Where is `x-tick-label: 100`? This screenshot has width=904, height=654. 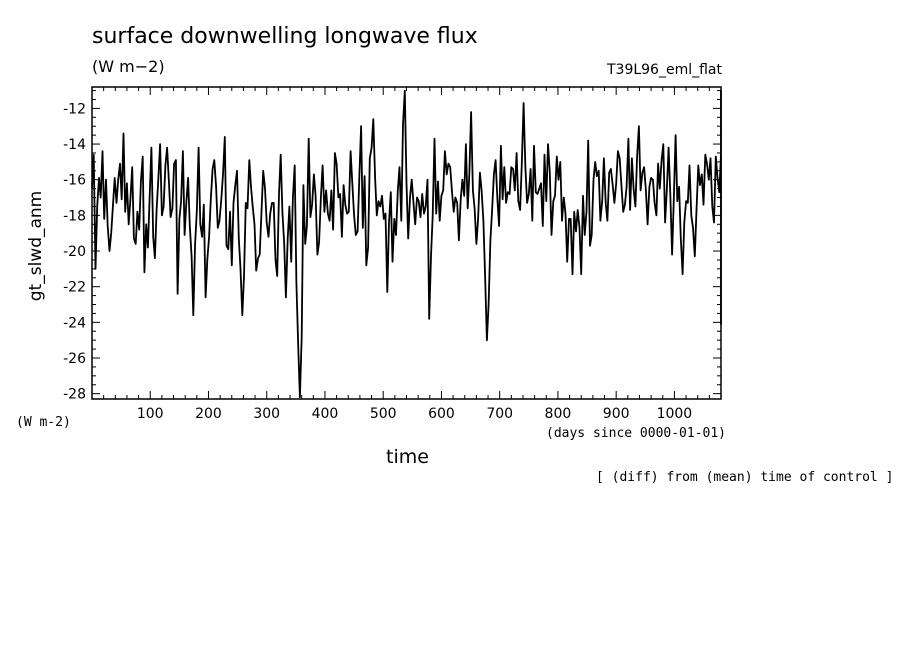 x-tick-label: 100 is located at coordinates (150, 414).